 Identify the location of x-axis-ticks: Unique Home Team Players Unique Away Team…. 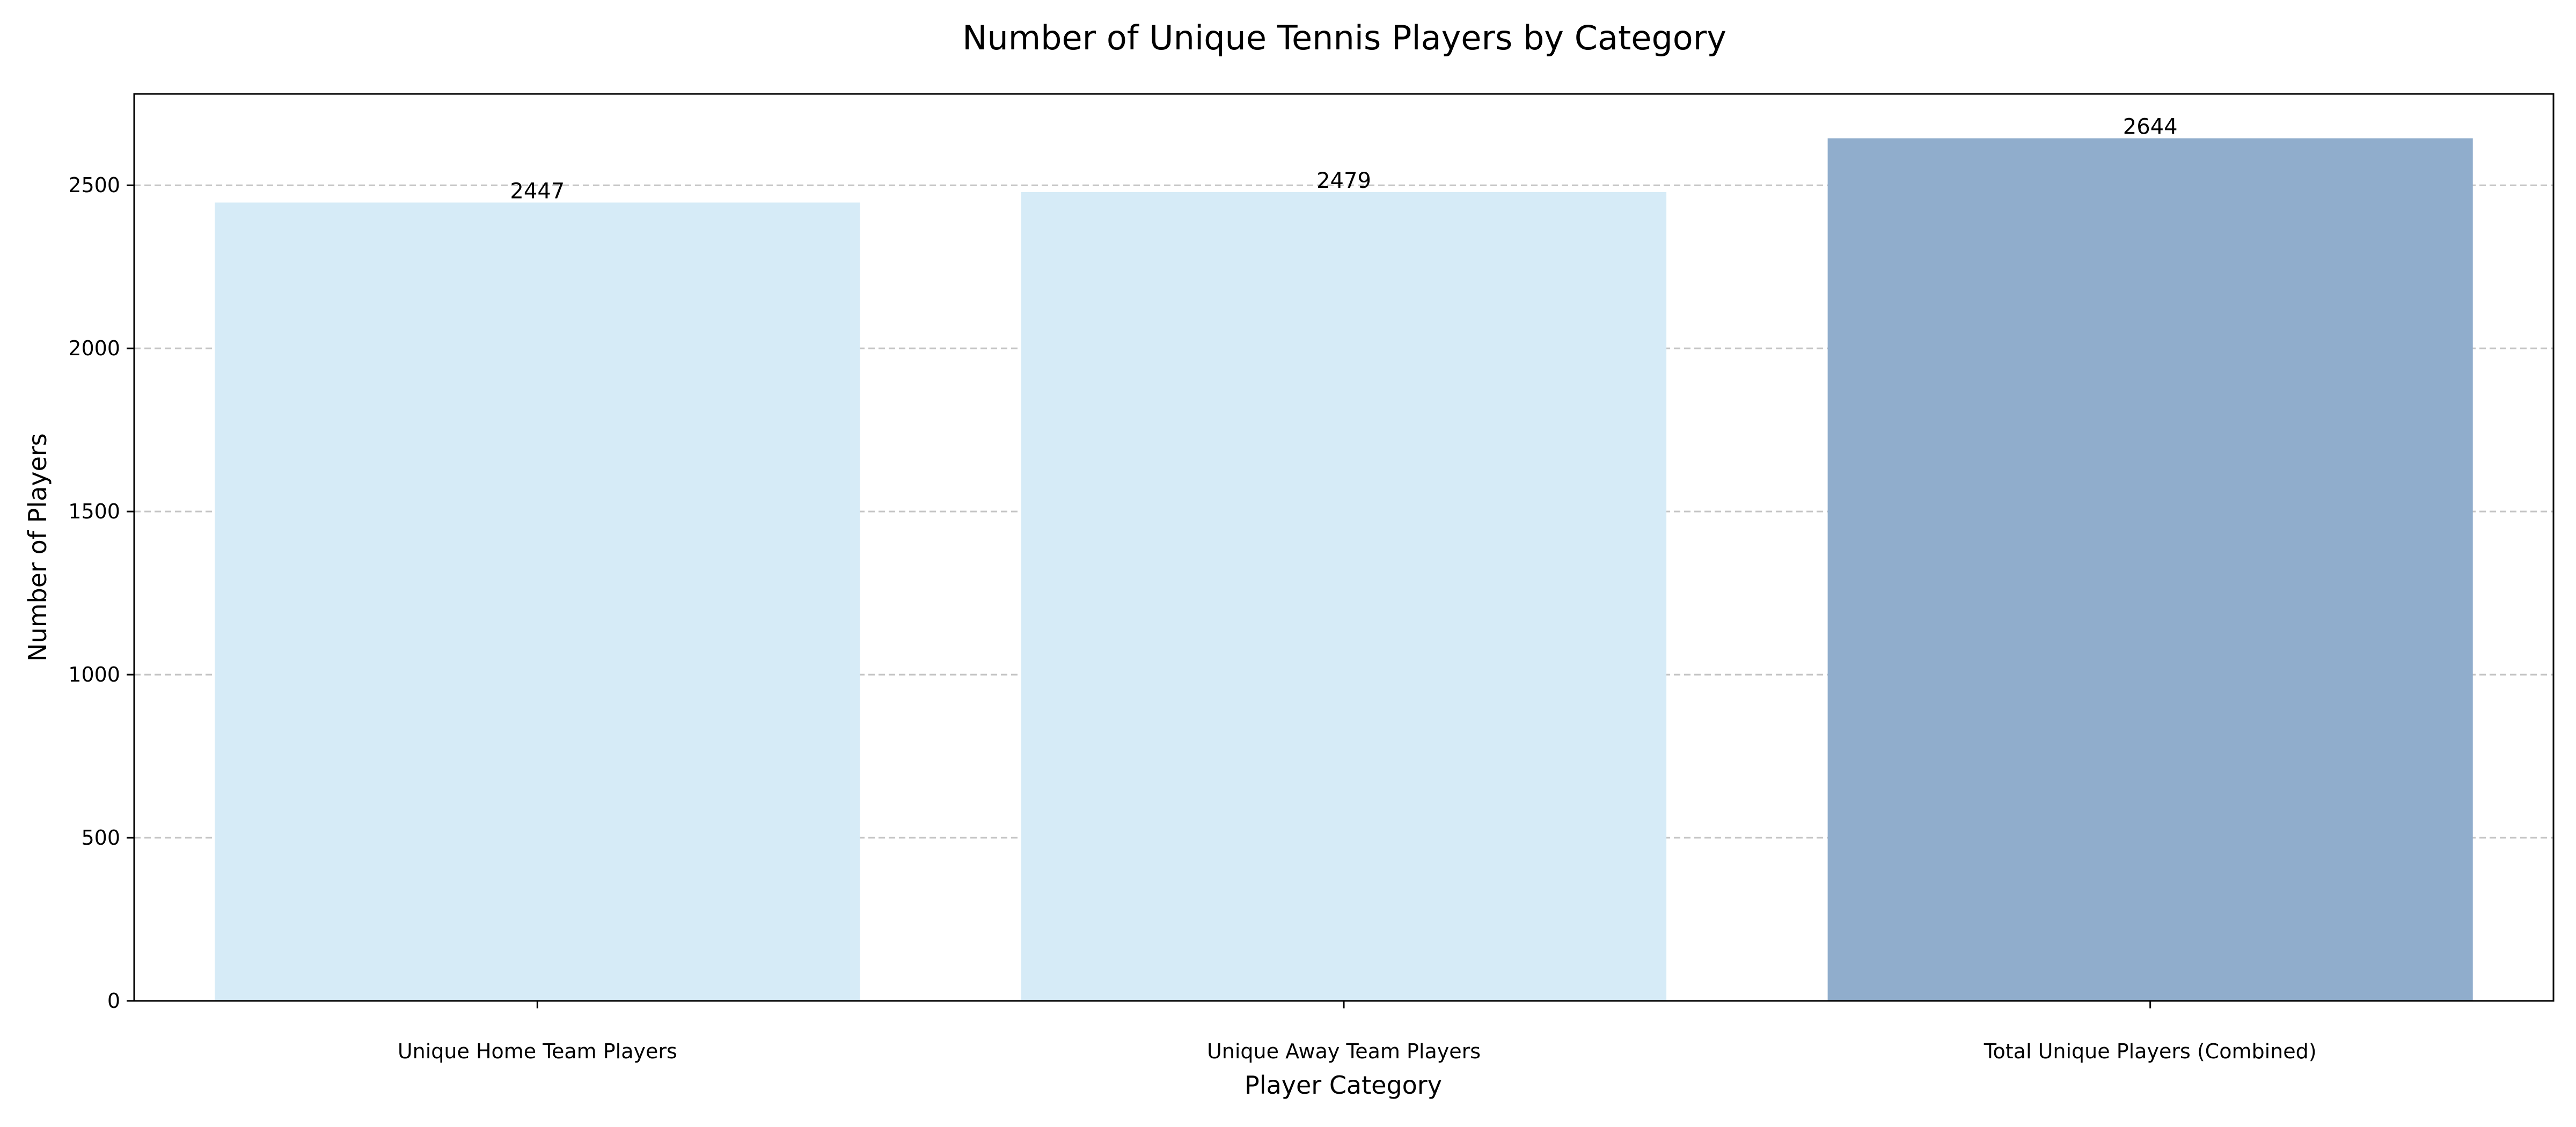
(1357, 1032).